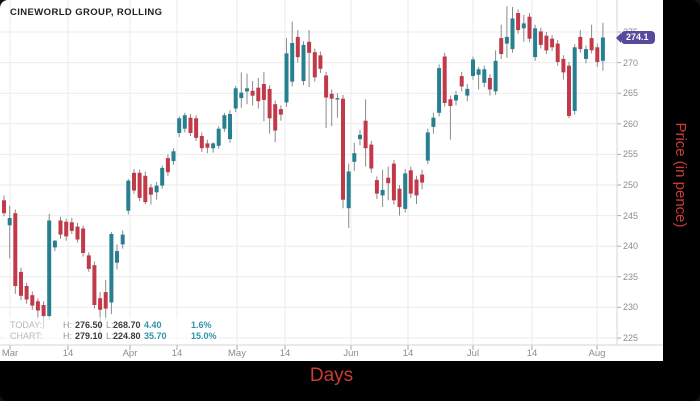 This screenshot has width=700, height=401. What do you see at coordinates (86, 12) in the screenshot?
I see `chart-title: CINEWORLD GROUP, ROLLING` at bounding box center [86, 12].